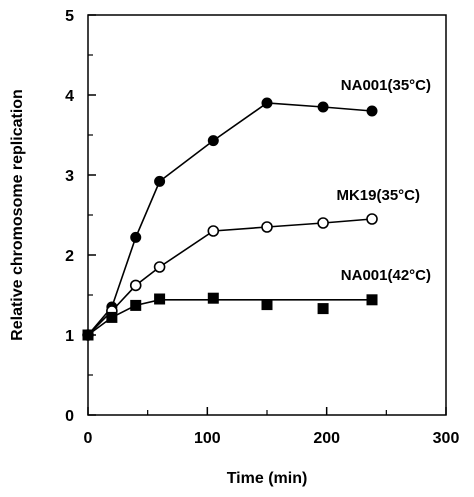 This screenshot has width=474, height=497. Describe the element at coordinates (256, 304) in the screenshot. I see `series-2: NA001(42°C)` at that location.